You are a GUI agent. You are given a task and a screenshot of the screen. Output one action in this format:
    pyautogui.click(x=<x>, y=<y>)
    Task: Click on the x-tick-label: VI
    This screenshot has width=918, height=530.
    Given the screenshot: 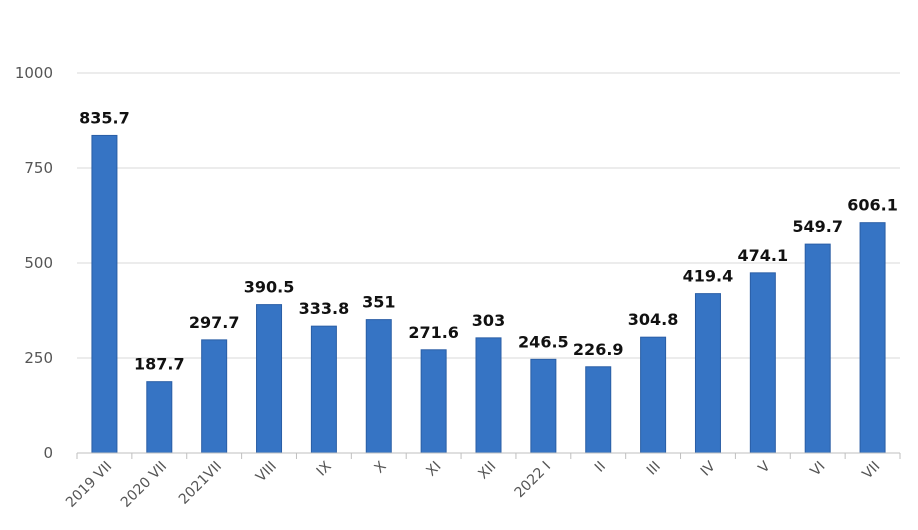 What is the action you would take?
    pyautogui.click(x=818, y=469)
    